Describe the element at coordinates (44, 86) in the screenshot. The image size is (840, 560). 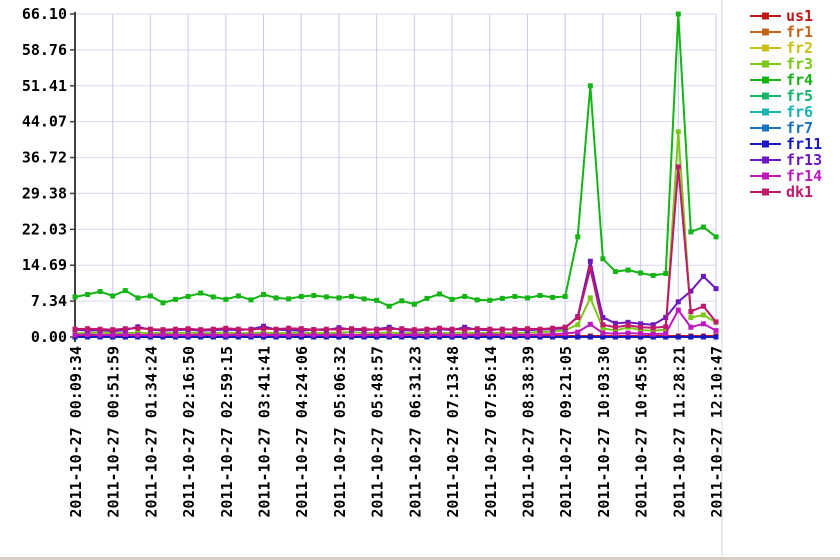
I see `y-axis-label: 51.41` at that location.